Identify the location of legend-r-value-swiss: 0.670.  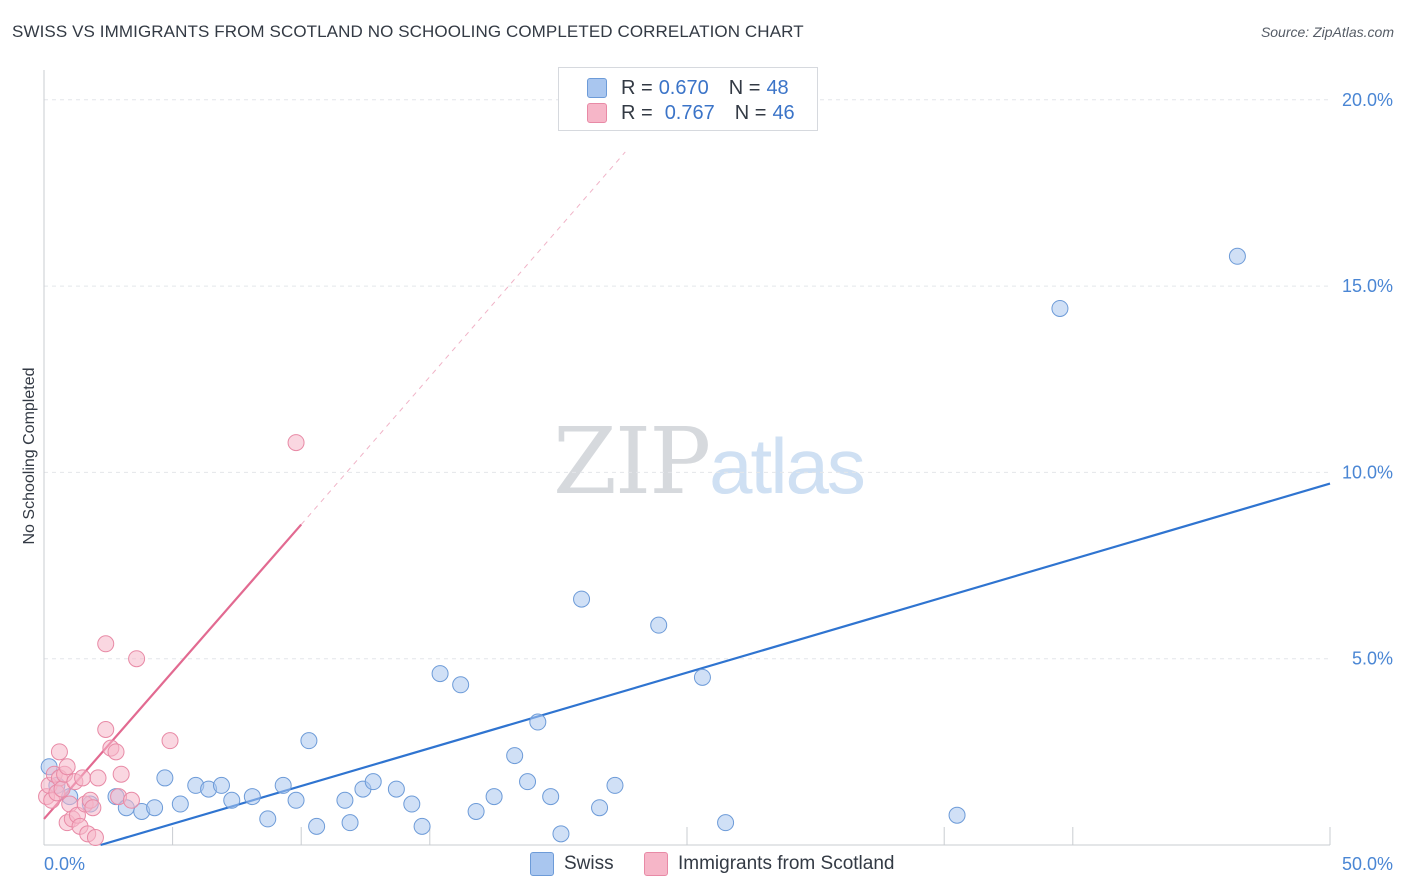
(683, 87).